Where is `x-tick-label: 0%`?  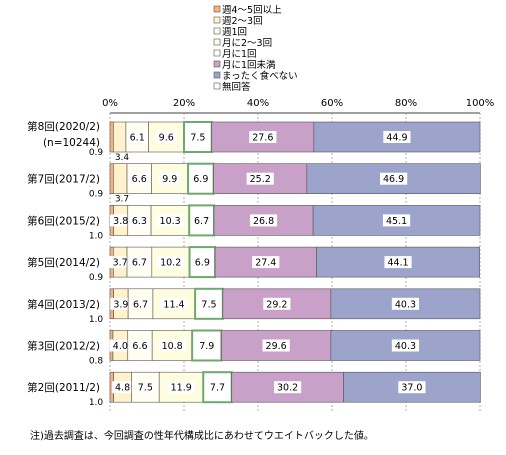
x-tick-label: 0% is located at coordinates (110, 103).